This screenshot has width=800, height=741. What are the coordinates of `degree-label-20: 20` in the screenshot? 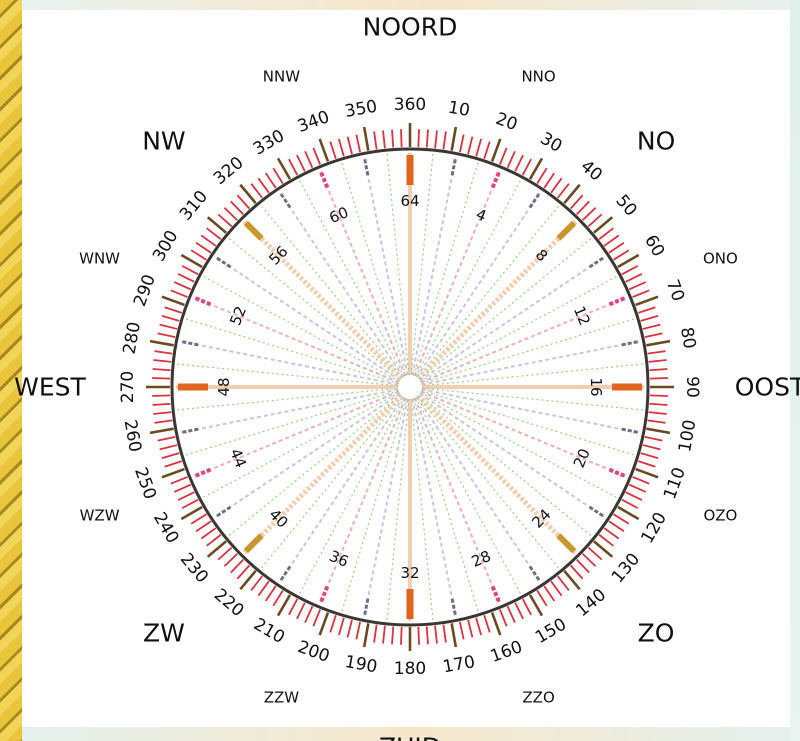 It's located at (506, 122).